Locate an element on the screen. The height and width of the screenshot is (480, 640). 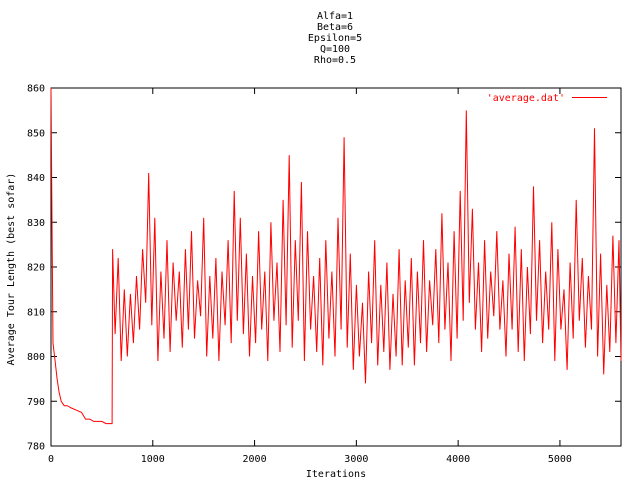
y-tick-label: 810 is located at coordinates (36, 312).